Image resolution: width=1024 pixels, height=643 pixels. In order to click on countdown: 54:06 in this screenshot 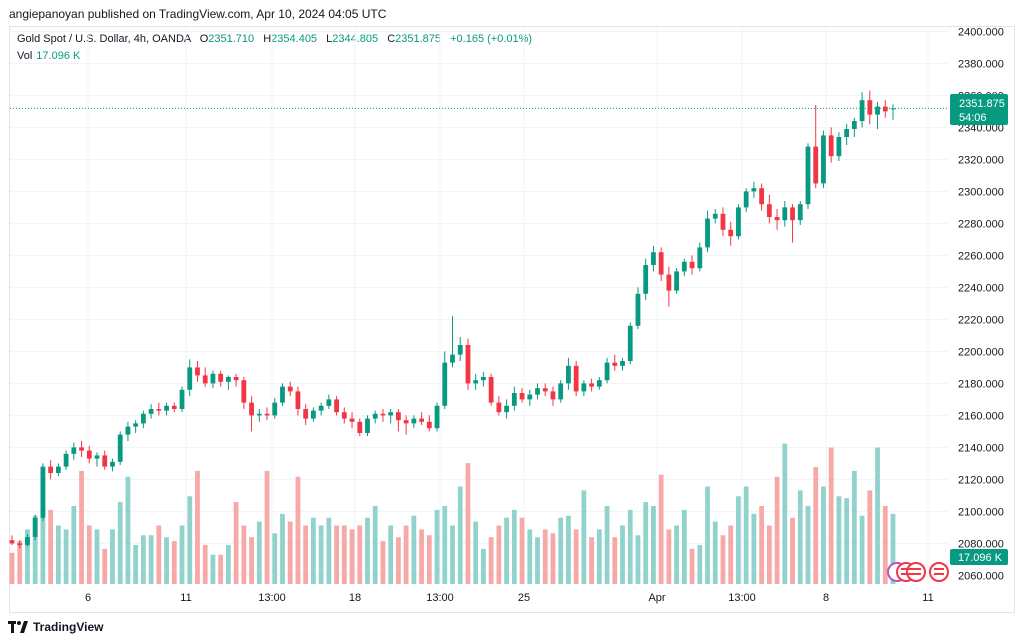, I will do `click(973, 118)`.